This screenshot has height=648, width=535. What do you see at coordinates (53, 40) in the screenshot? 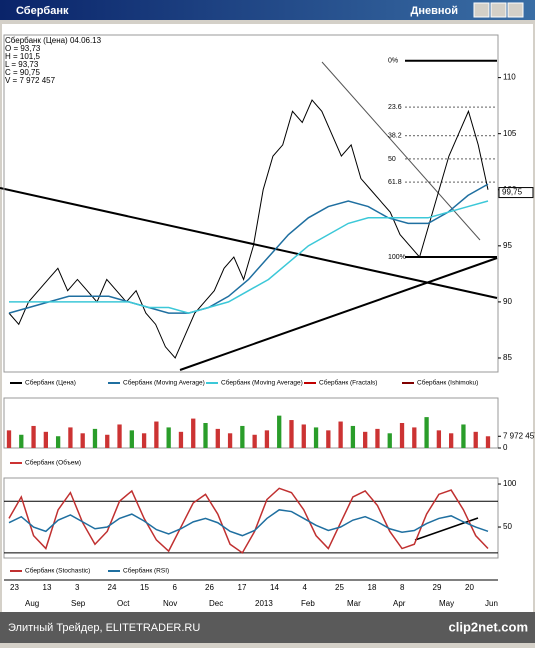
I see `info-line: Сбербанк (Цена) 04.06.13` at bounding box center [53, 40].